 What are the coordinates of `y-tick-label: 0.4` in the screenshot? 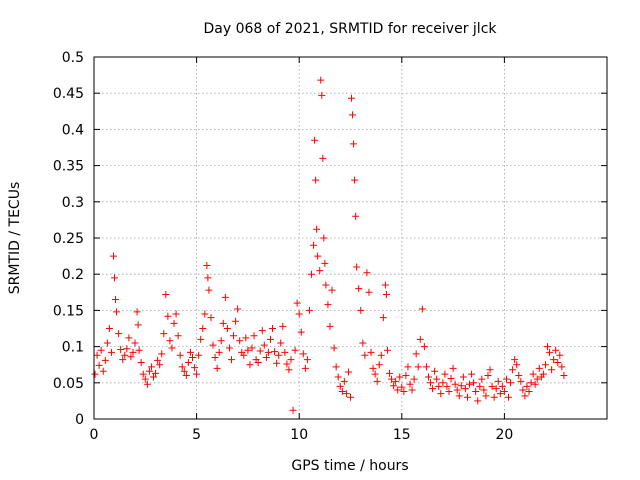 It's located at (73, 130).